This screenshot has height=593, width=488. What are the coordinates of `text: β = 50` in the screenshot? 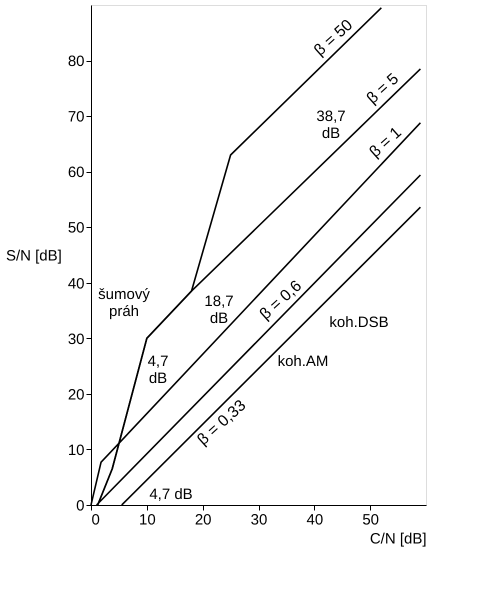 It's located at (333, 38).